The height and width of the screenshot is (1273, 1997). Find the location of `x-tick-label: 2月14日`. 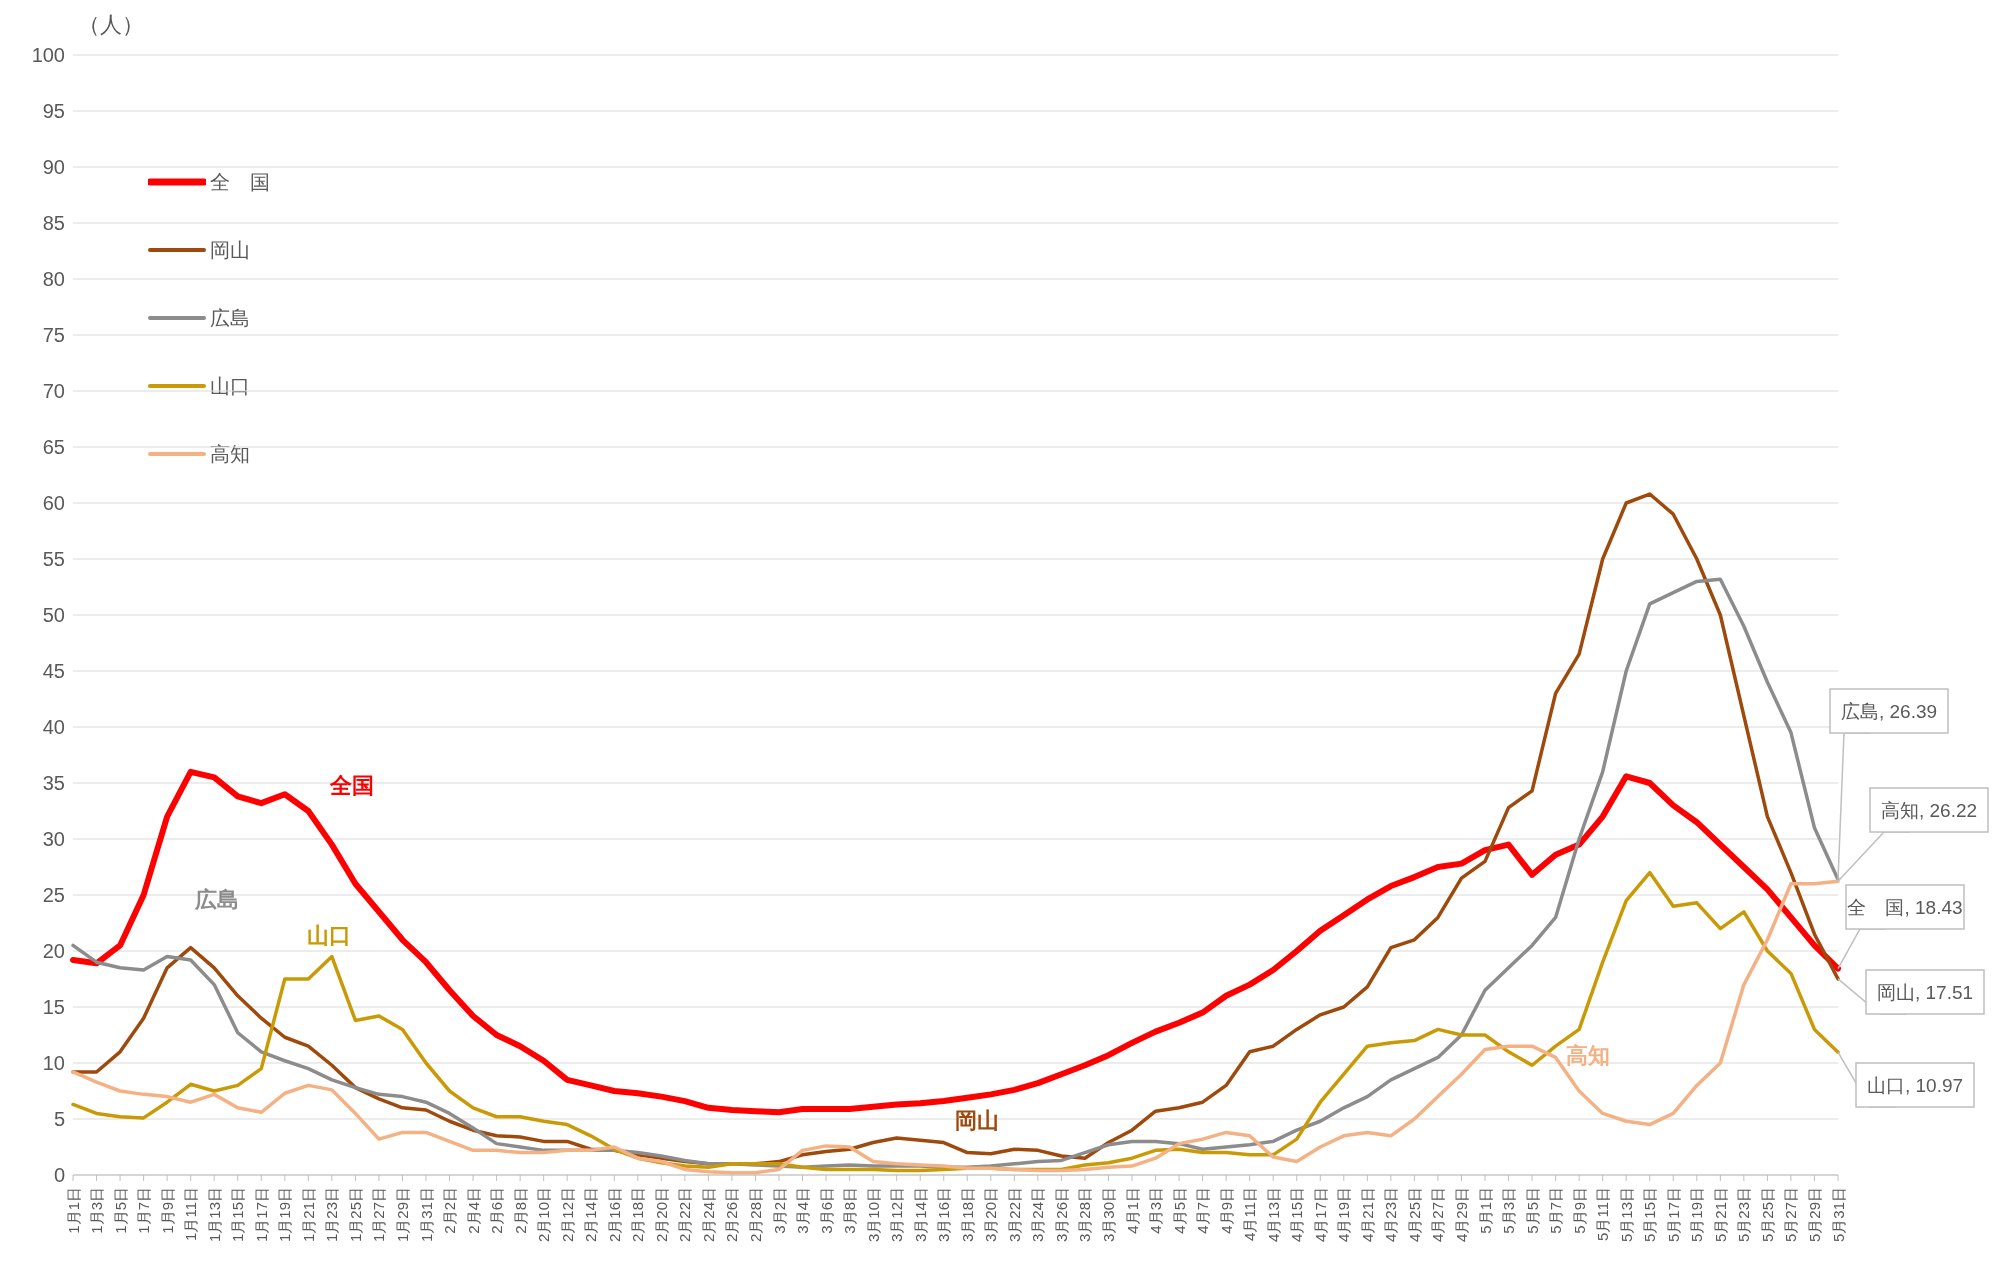

x-tick-label: 2月14日 is located at coordinates (591, 1215).